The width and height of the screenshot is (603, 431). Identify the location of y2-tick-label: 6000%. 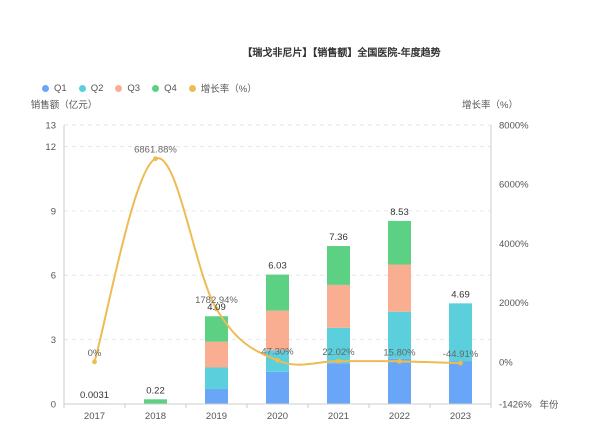
(514, 185).